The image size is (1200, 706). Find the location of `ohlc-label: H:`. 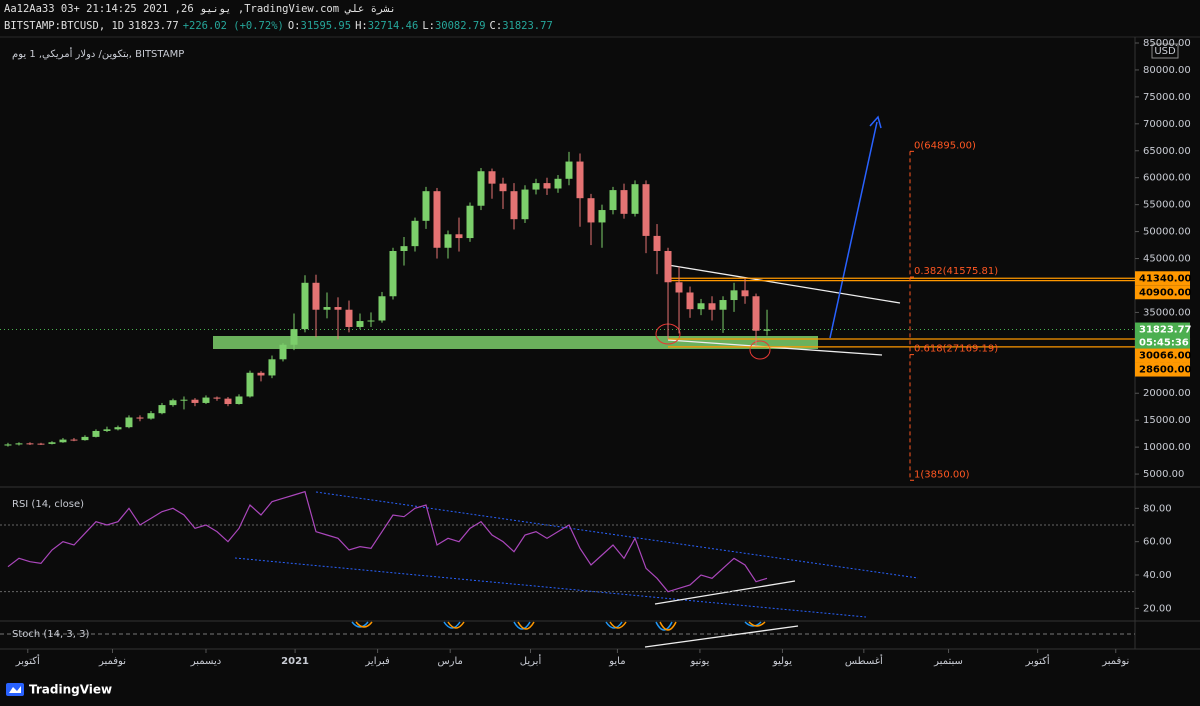

ohlc-label: H: is located at coordinates (361, 26).